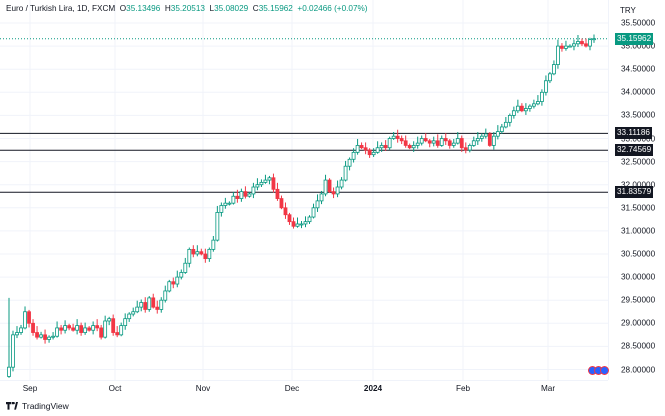 This screenshot has height=416, width=665. Describe the element at coordinates (633, 133) in the screenshot. I see `horizontal-line-price-tag: 33.11186` at that location.